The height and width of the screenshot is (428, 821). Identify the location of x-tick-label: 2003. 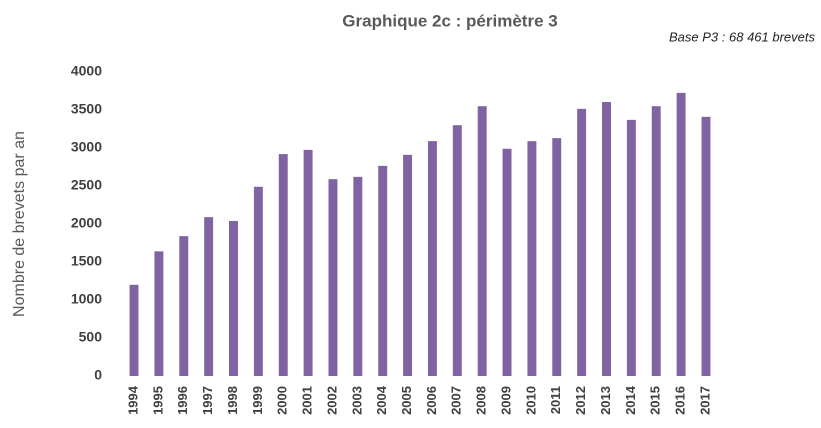
(356, 400).